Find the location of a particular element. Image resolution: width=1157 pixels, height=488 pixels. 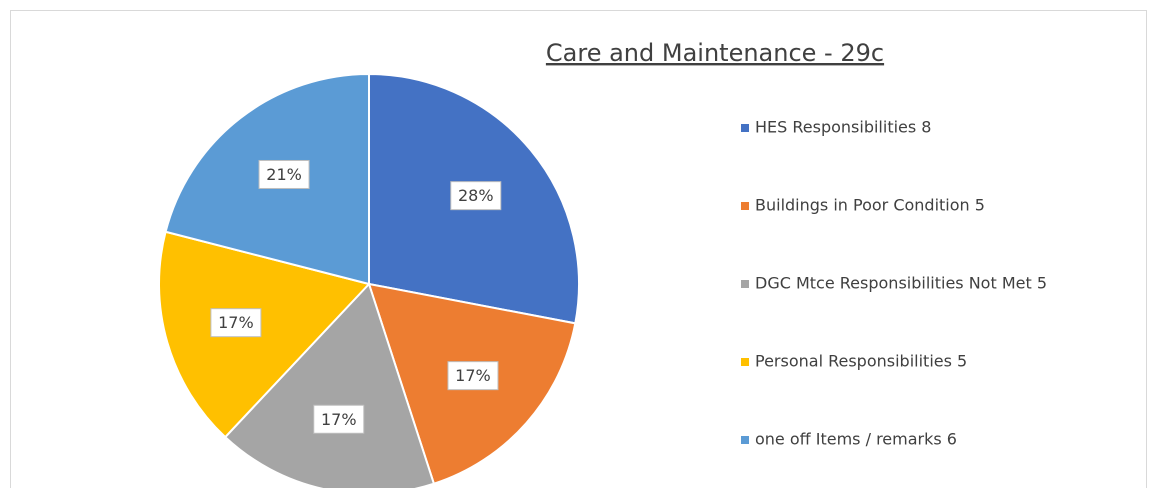

legend-label: one off Items / remarks 6 is located at coordinates (856, 439).